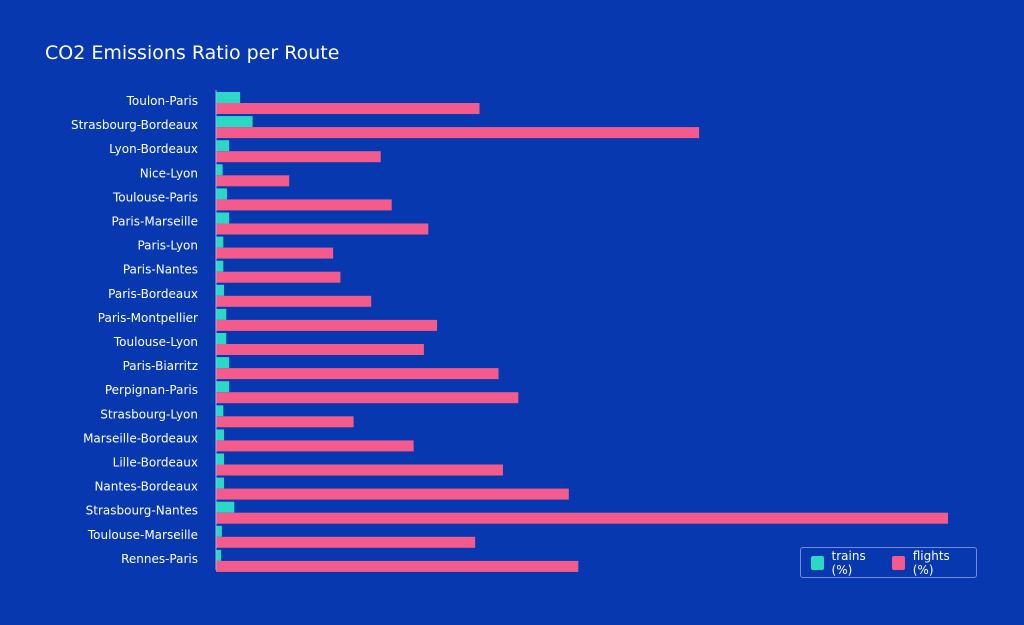 Image resolution: width=1024 pixels, height=625 pixels. What do you see at coordinates (367, 398) in the screenshot?
I see `bar-flights-perpignan-paris` at bounding box center [367, 398].